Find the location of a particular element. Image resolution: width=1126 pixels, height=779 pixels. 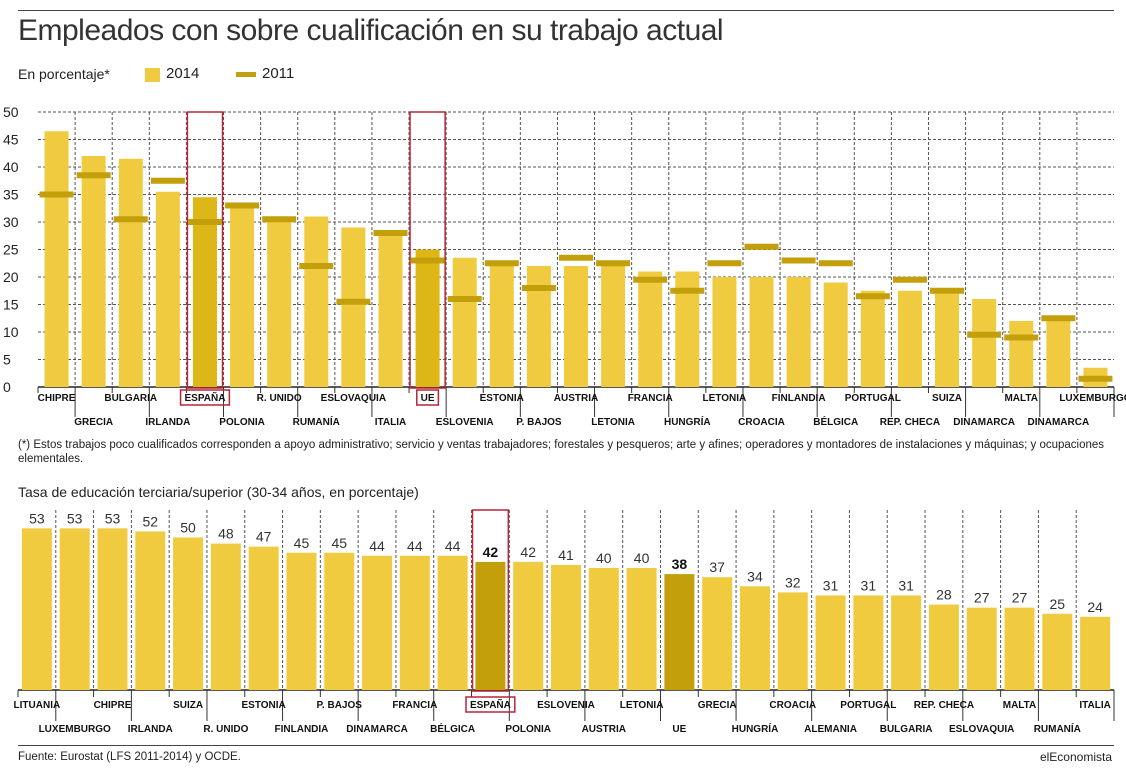

bar-2014-grecia is located at coordinates (93, 271).